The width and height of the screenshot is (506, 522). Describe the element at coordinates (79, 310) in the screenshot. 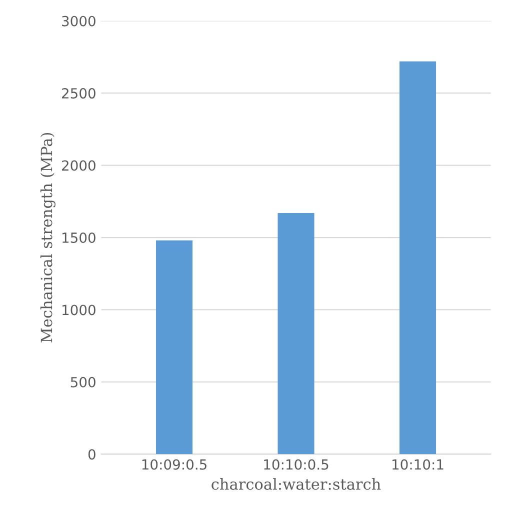

I see `y-tick-label: 1000` at that location.